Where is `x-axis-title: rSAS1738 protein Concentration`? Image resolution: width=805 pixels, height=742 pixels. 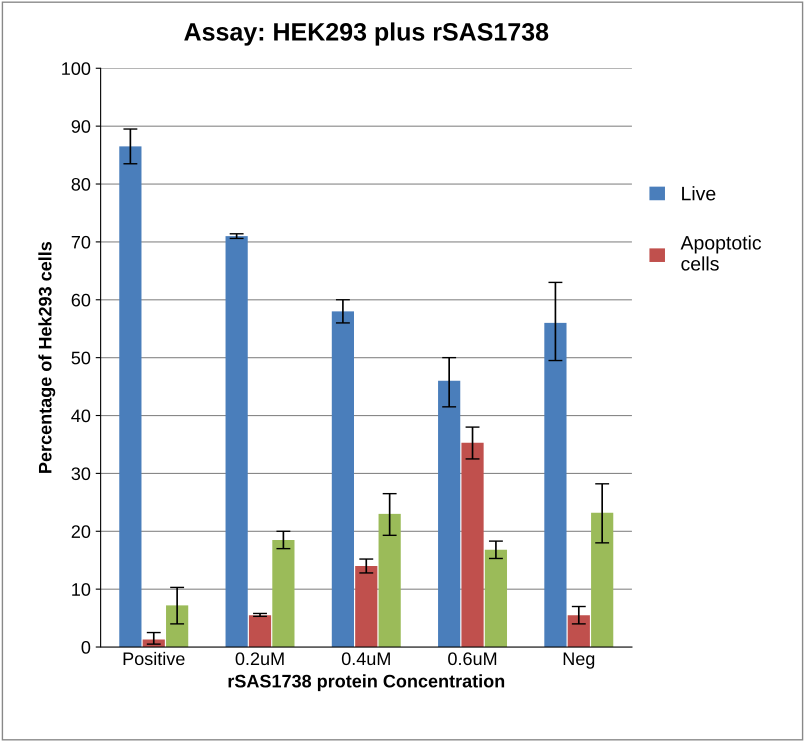
x-axis-title: rSAS1738 protein Concentration is located at coordinates (366, 683).